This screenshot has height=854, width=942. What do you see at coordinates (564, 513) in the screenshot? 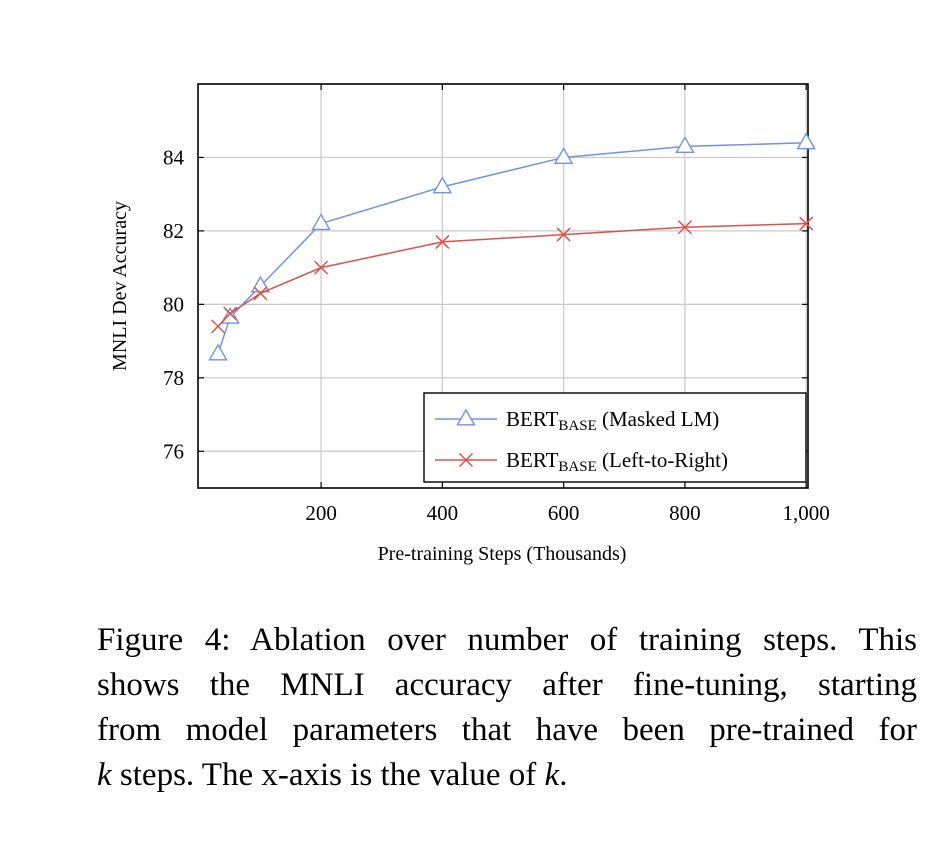
I see `x-tick-label: 600` at bounding box center [564, 513].